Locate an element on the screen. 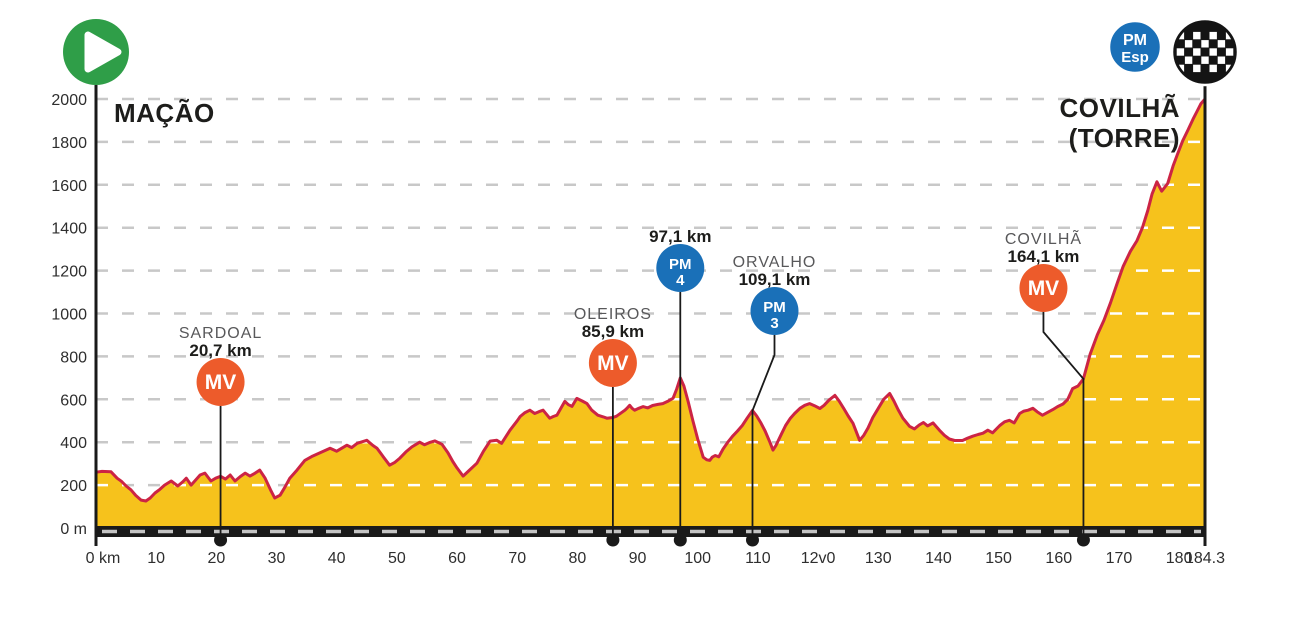 This screenshot has height=626, width=1300. finish-town-label-line1: COVILHÃ is located at coordinates (1120, 108).